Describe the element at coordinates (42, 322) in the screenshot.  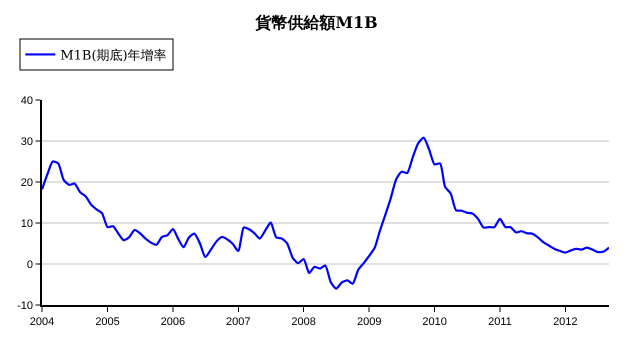
I see `x-tick-label: 2004` at that location.